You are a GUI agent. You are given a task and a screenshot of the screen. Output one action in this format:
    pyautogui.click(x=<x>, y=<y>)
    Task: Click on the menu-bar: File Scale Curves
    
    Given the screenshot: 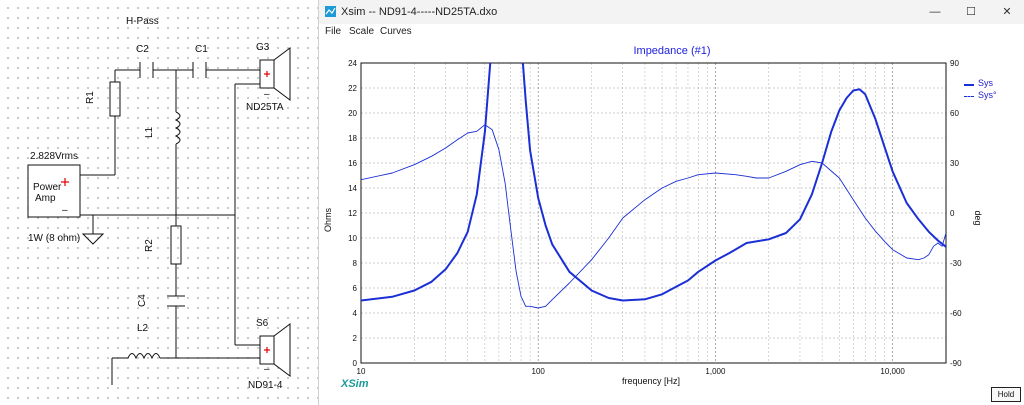 What is the action you would take?
    pyautogui.click(x=671, y=32)
    